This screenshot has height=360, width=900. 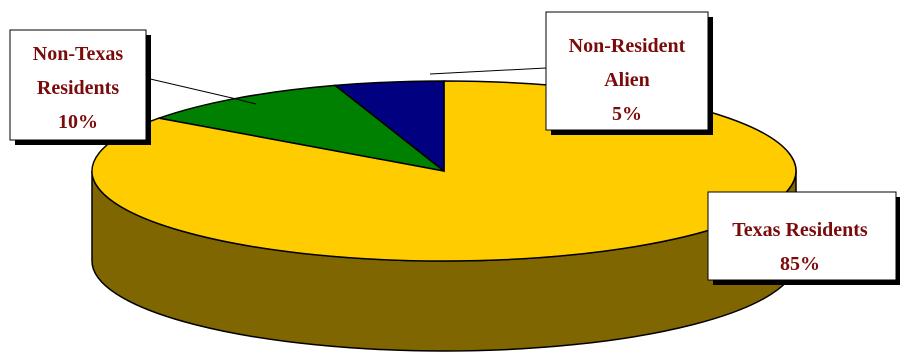 I want to click on data-label-texas-line-1: 85%, so click(x=800, y=264).